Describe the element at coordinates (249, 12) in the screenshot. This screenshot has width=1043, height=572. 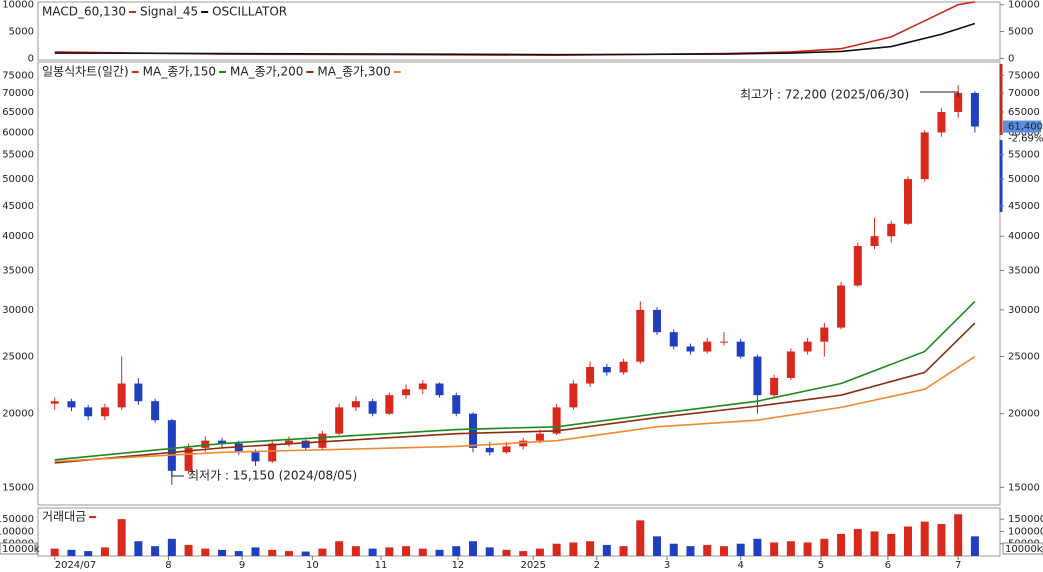
I see `panel-title: OSCILLATOR` at that location.